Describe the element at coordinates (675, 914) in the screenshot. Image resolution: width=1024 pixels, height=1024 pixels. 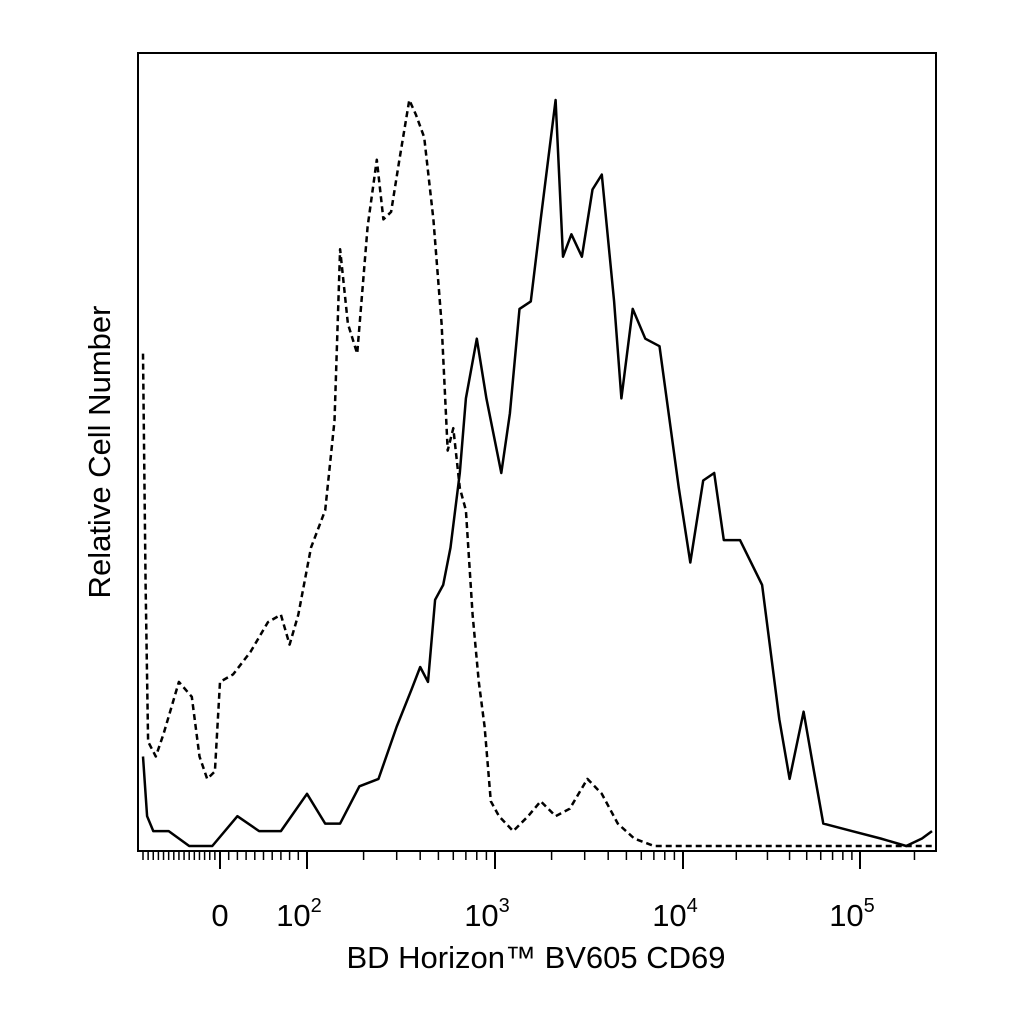
I see `x-tick-label: 10⁴` at that location.